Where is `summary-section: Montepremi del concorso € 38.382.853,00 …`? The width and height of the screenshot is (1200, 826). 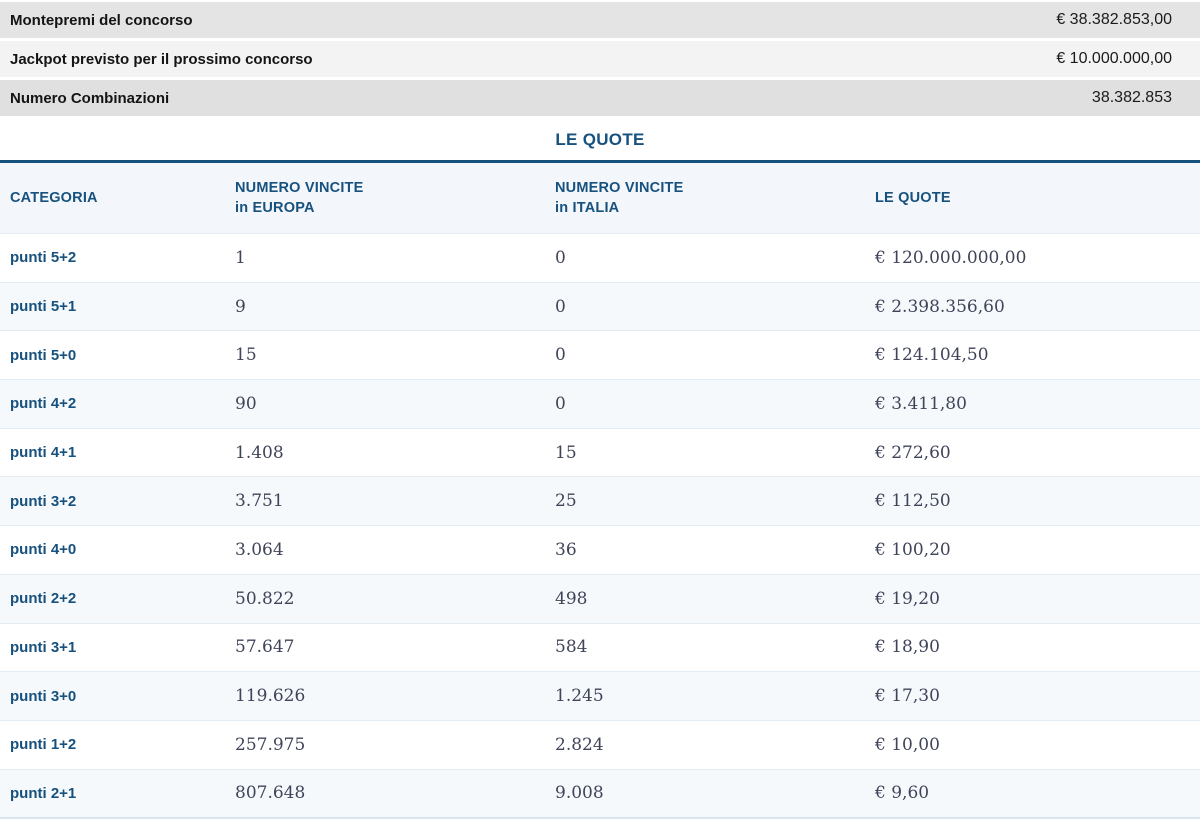 summary-section: Montepremi del concorso € 38.382.853,00 … is located at coordinates (600, 59).